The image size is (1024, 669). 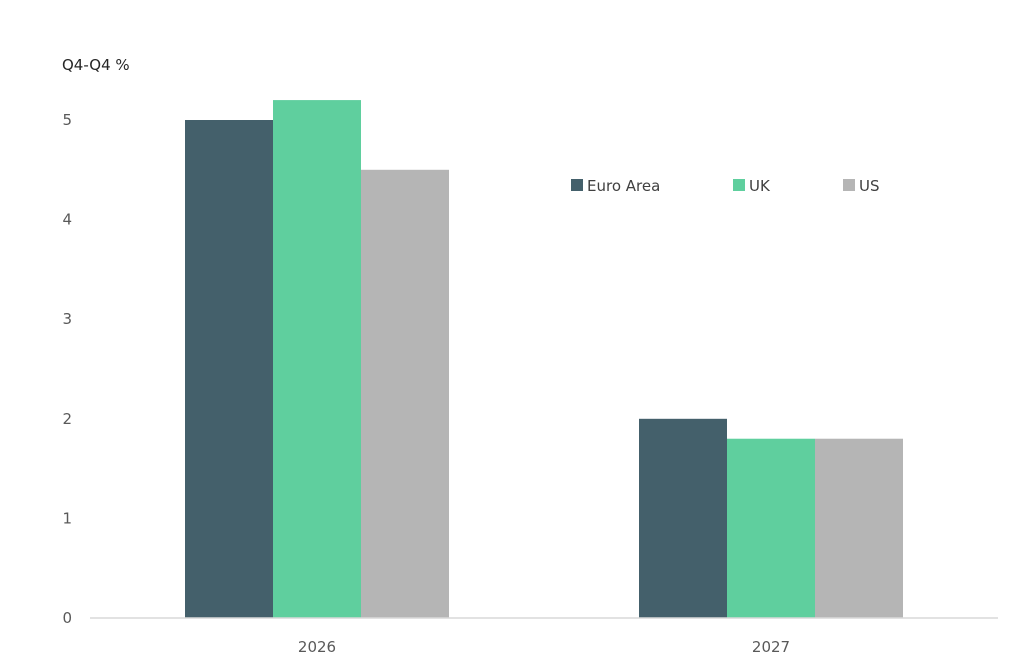 What do you see at coordinates (317, 359) in the screenshot?
I see `bar-uk-2026` at bounding box center [317, 359].